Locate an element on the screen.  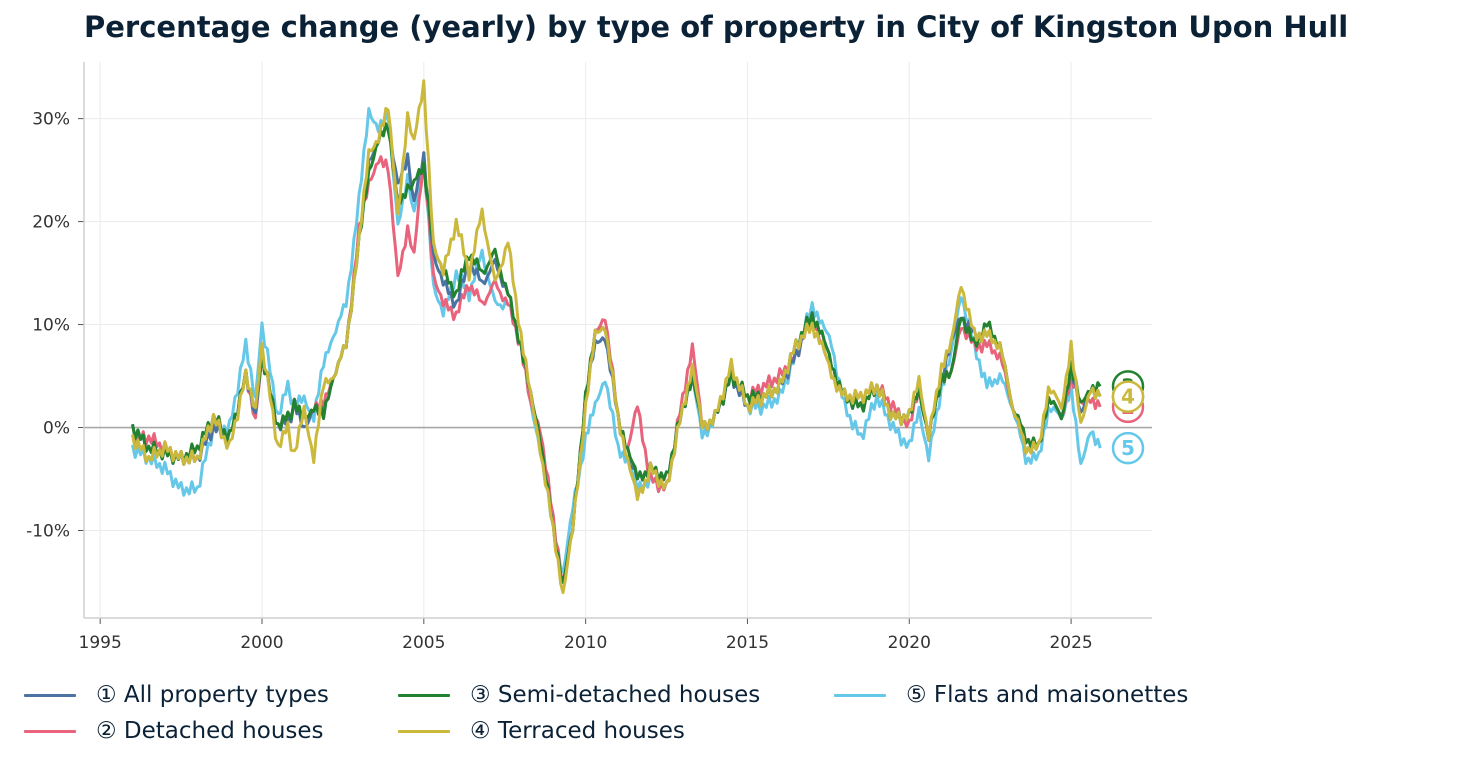
end-marker-label: 4 is located at coordinates (1128, 397).